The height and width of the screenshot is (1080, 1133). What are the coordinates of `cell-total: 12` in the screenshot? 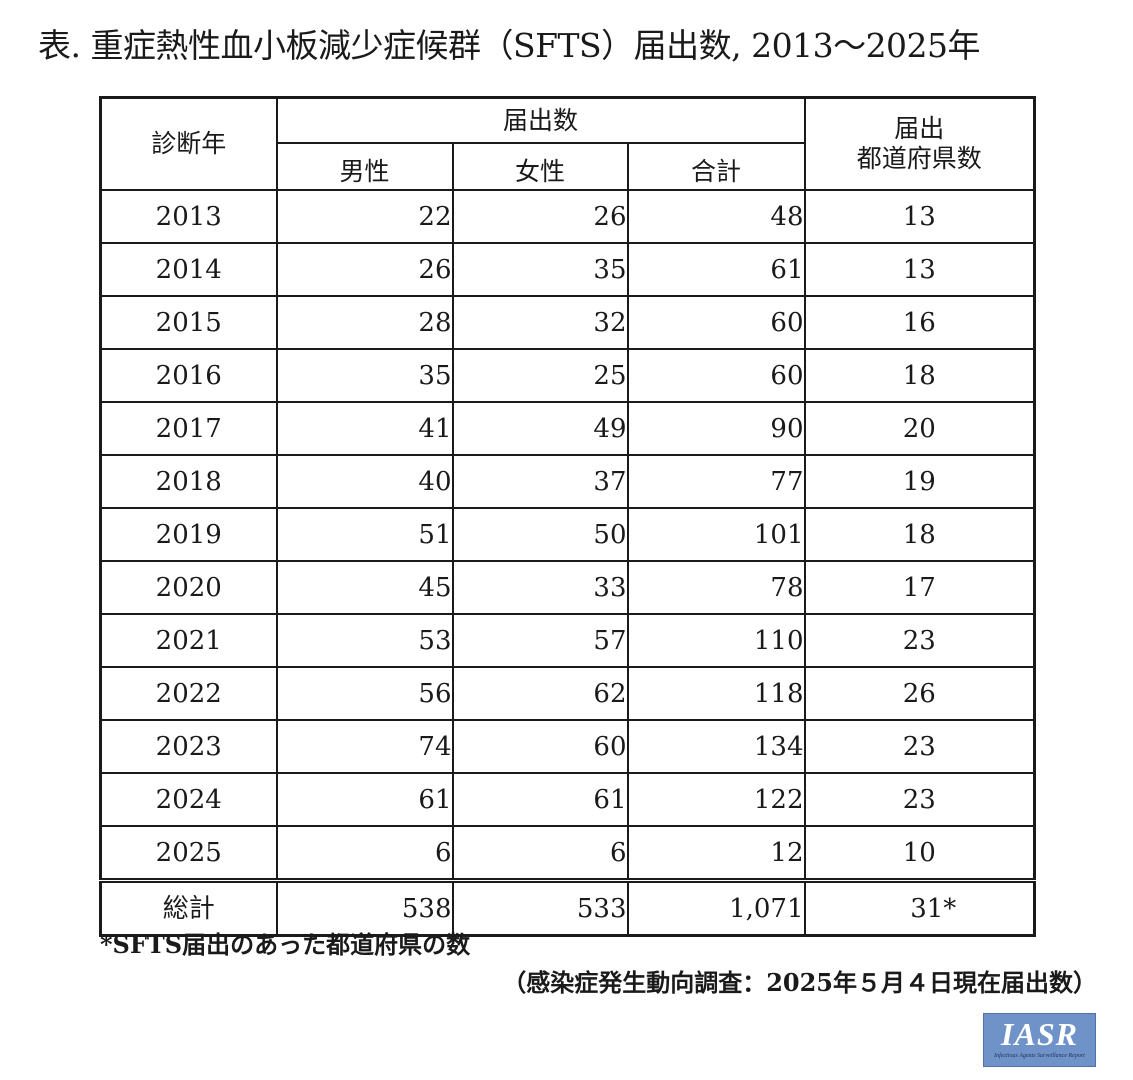 It's located at (716, 853).